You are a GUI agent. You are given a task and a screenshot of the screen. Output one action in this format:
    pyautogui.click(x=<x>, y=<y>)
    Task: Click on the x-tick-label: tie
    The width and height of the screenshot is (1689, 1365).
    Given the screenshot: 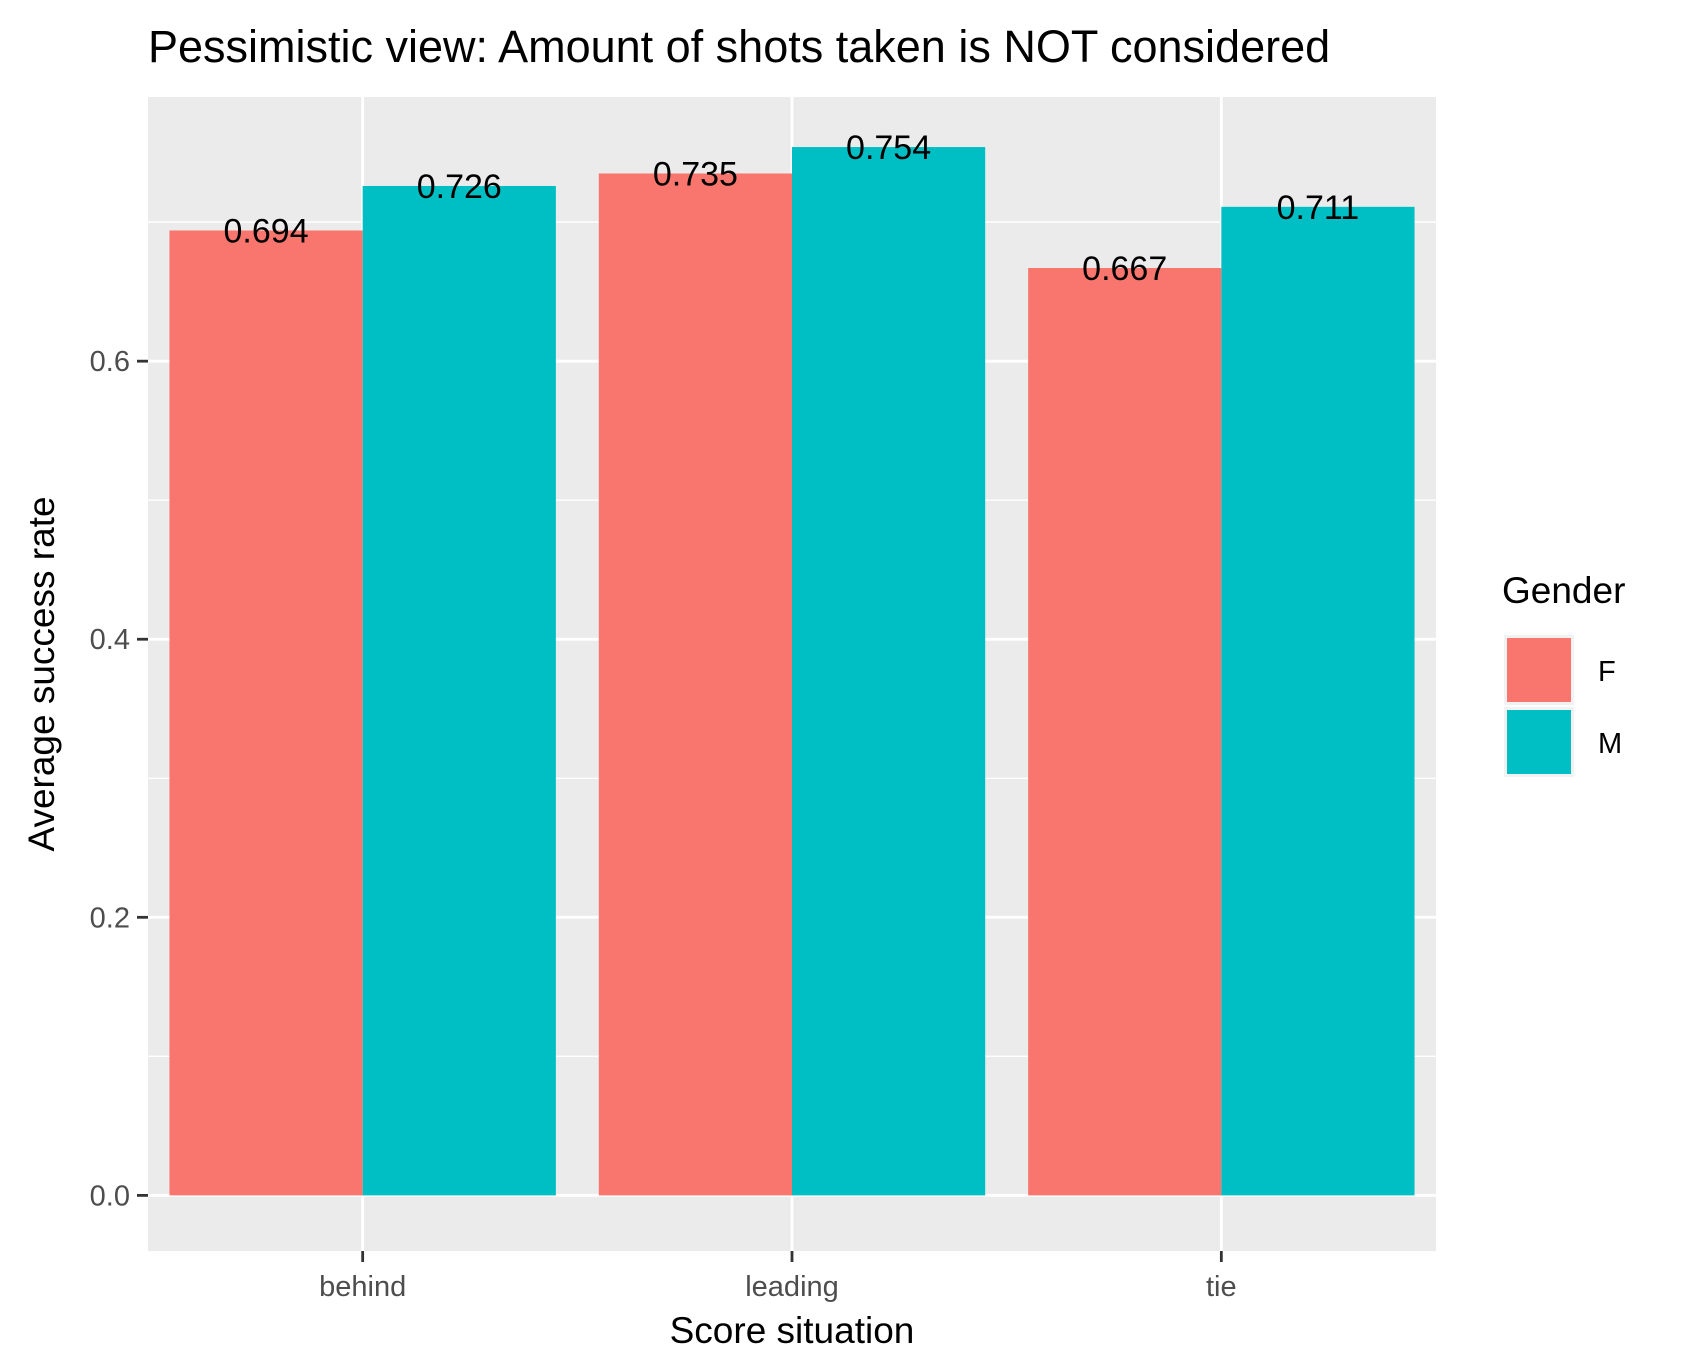 What is the action you would take?
    pyautogui.click(x=1221, y=1287)
    